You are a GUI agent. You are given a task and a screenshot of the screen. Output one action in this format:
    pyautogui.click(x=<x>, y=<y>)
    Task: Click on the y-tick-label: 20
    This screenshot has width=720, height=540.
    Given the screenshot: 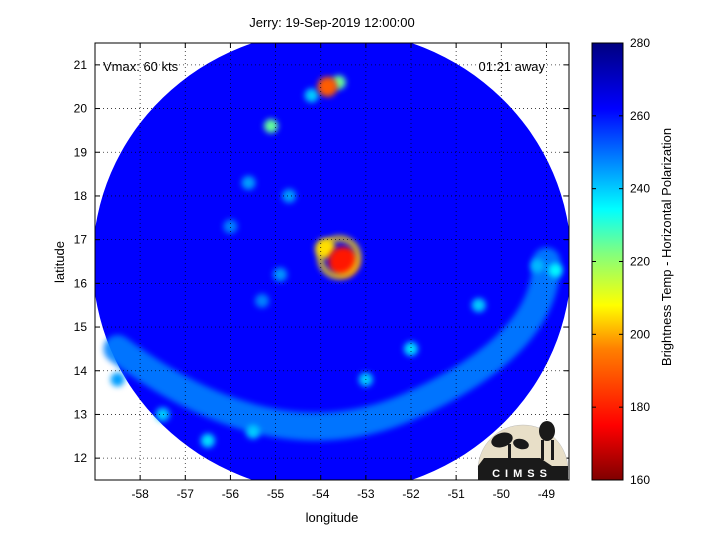 What is the action you would take?
    pyautogui.click(x=81, y=109)
    